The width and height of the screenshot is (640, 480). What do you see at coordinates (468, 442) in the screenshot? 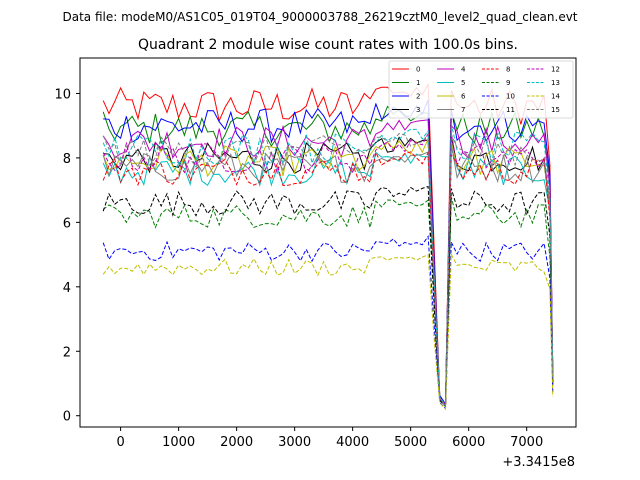
I see `x-tick-label: 6000` at bounding box center [468, 442].